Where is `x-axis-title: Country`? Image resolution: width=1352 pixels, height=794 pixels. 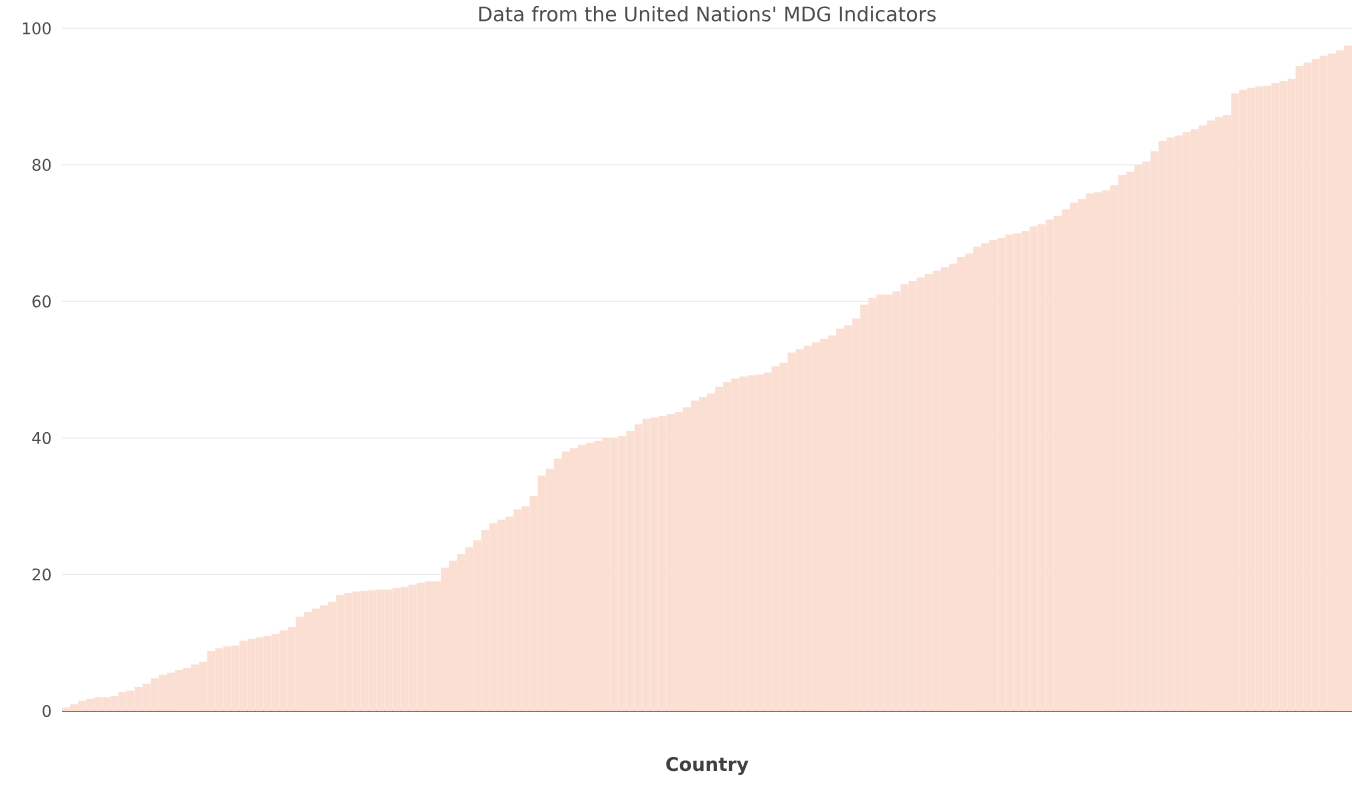
x-axis-title: Country is located at coordinates (707, 766).